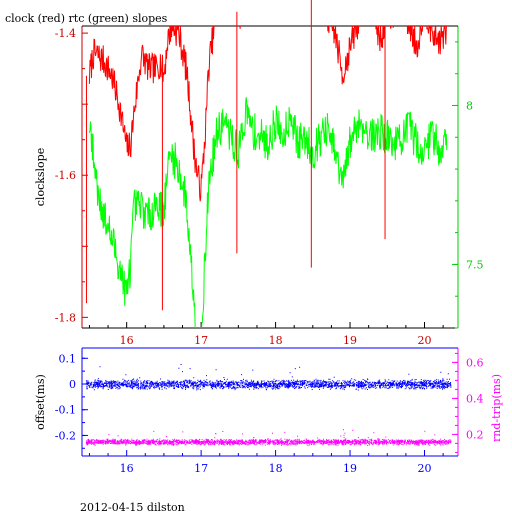  I want to click on x-tick-label: 20, so click(424, 340).